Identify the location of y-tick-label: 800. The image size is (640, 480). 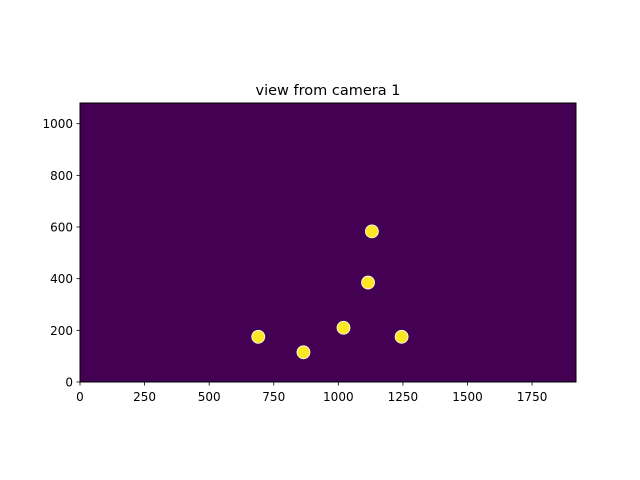
(61, 176).